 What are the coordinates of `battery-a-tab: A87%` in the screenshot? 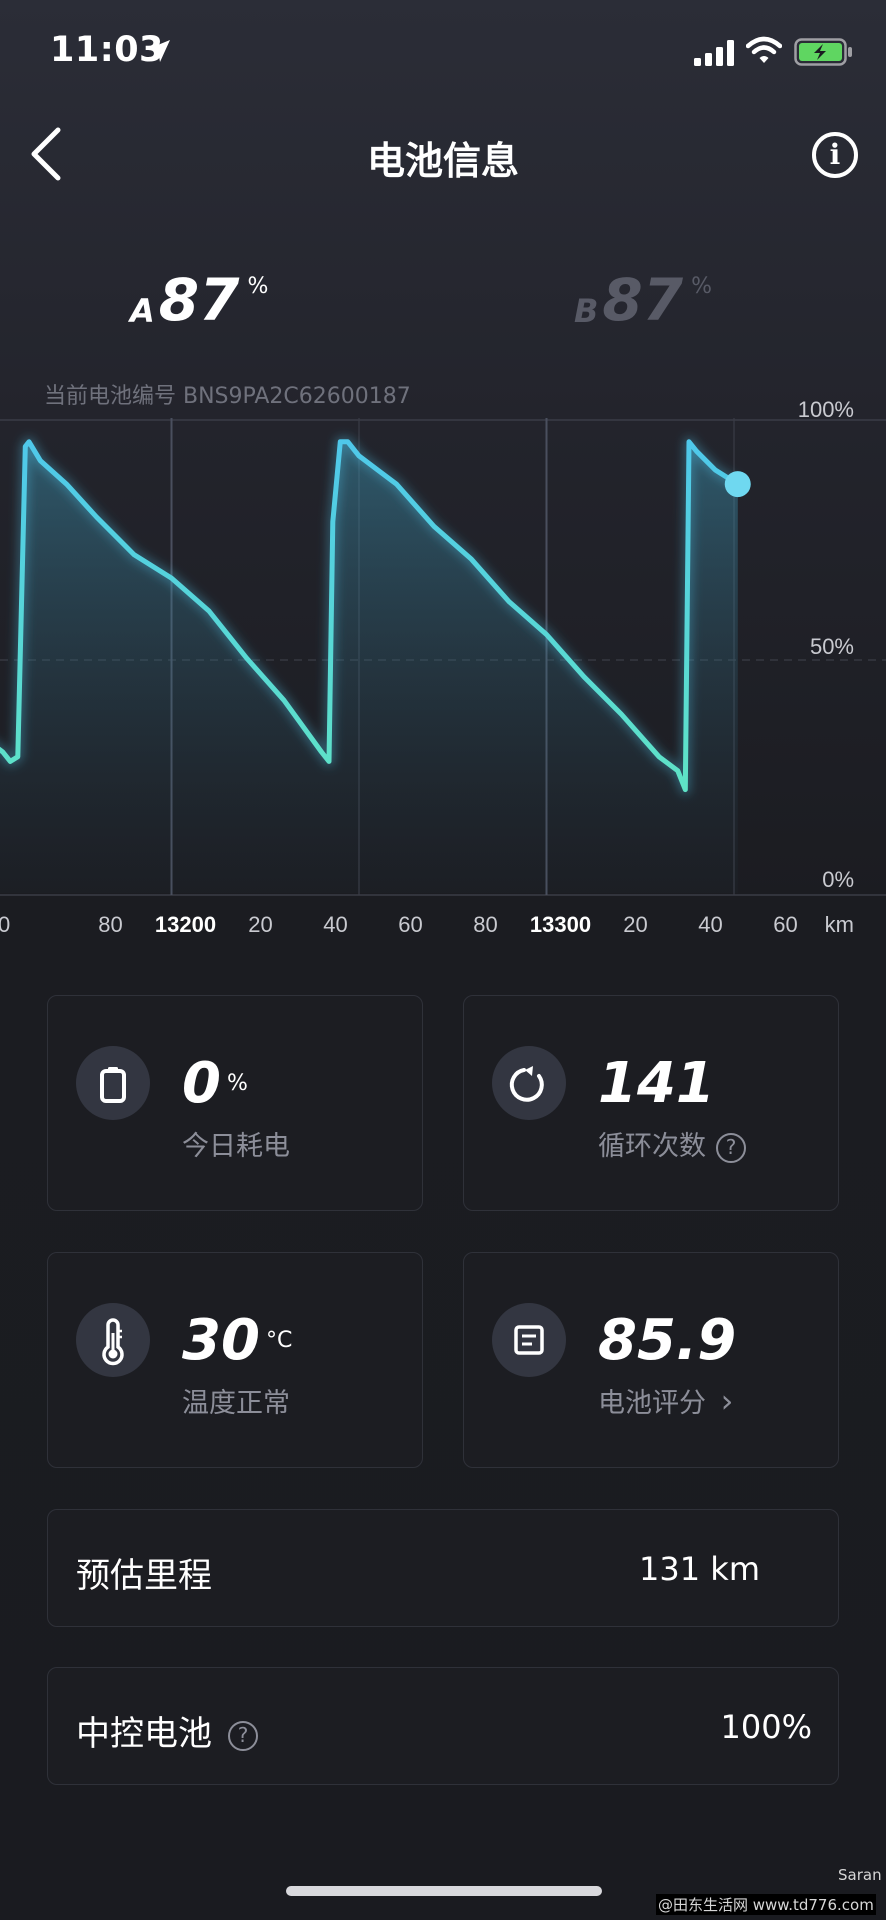 It's located at (199, 300).